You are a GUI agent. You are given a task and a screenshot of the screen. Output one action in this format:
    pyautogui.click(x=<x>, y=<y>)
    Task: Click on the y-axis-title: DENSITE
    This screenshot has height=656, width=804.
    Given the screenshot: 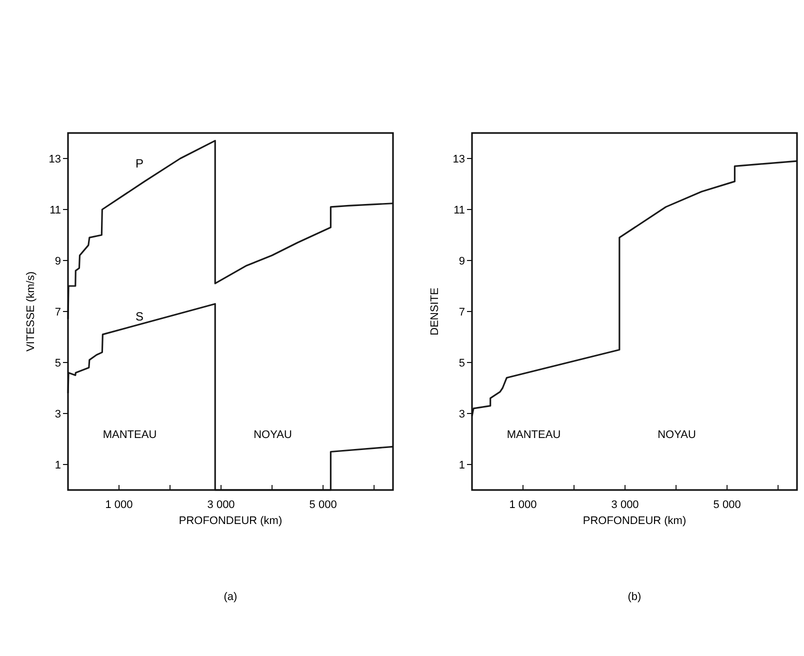 What is the action you would take?
    pyautogui.click(x=435, y=312)
    